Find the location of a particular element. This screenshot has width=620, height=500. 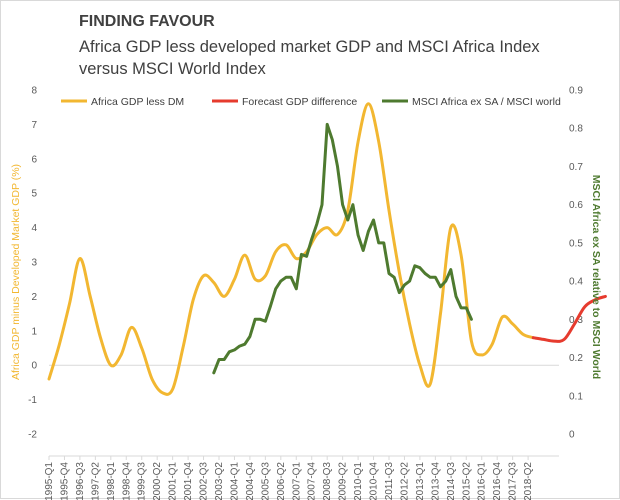

y-left-tick-label: 7 is located at coordinates (34, 125).